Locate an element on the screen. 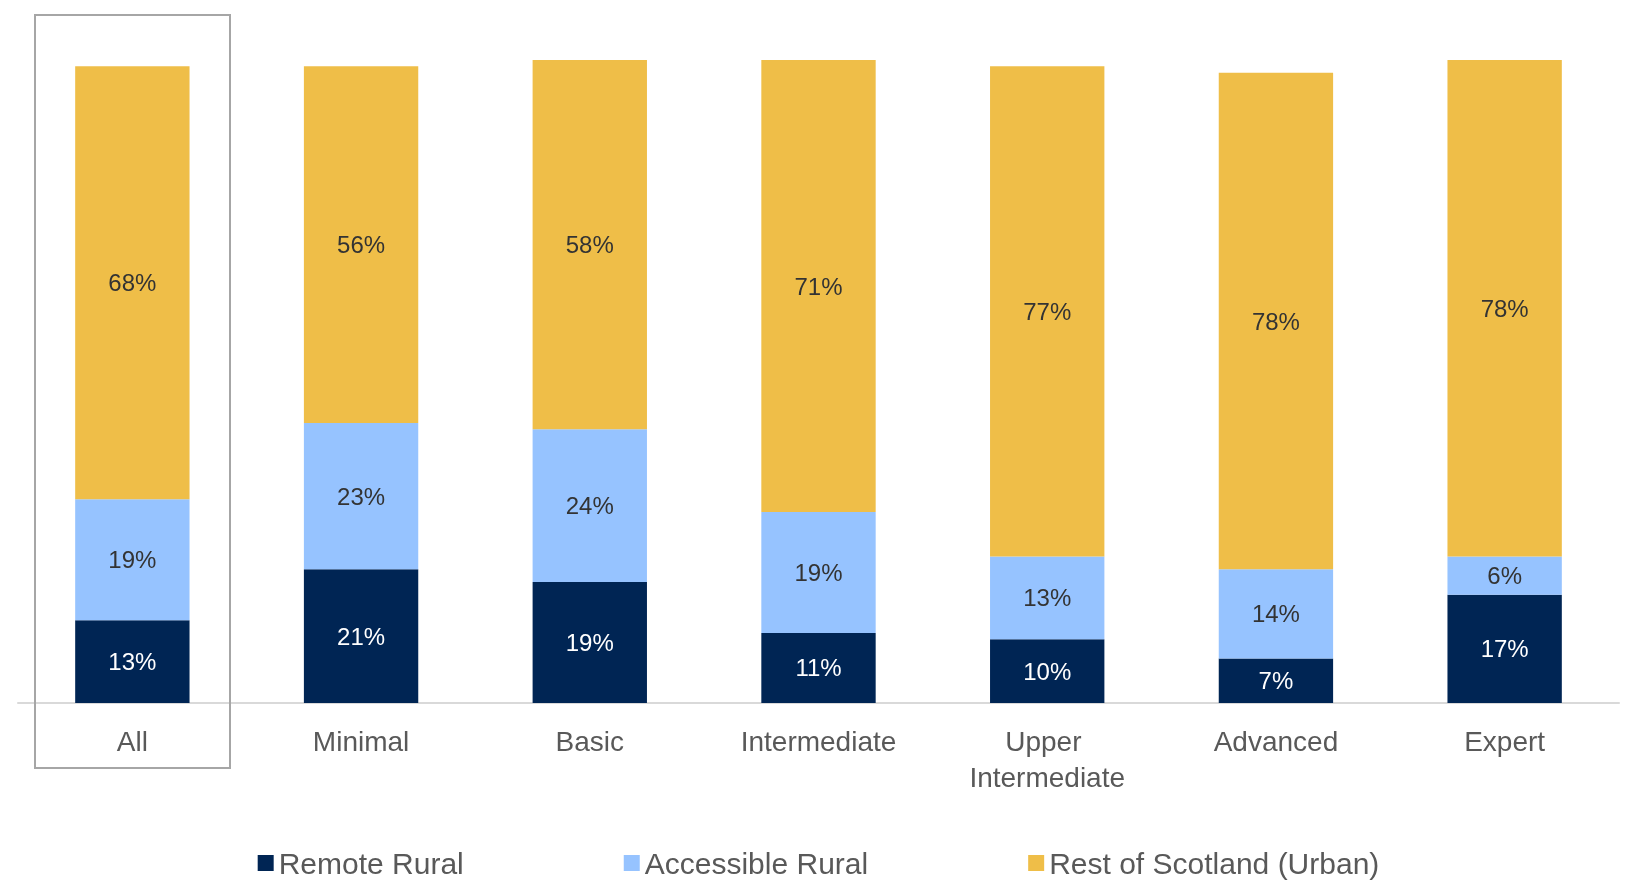 The width and height of the screenshot is (1637, 891). data-label: 17% is located at coordinates (1504, 649).